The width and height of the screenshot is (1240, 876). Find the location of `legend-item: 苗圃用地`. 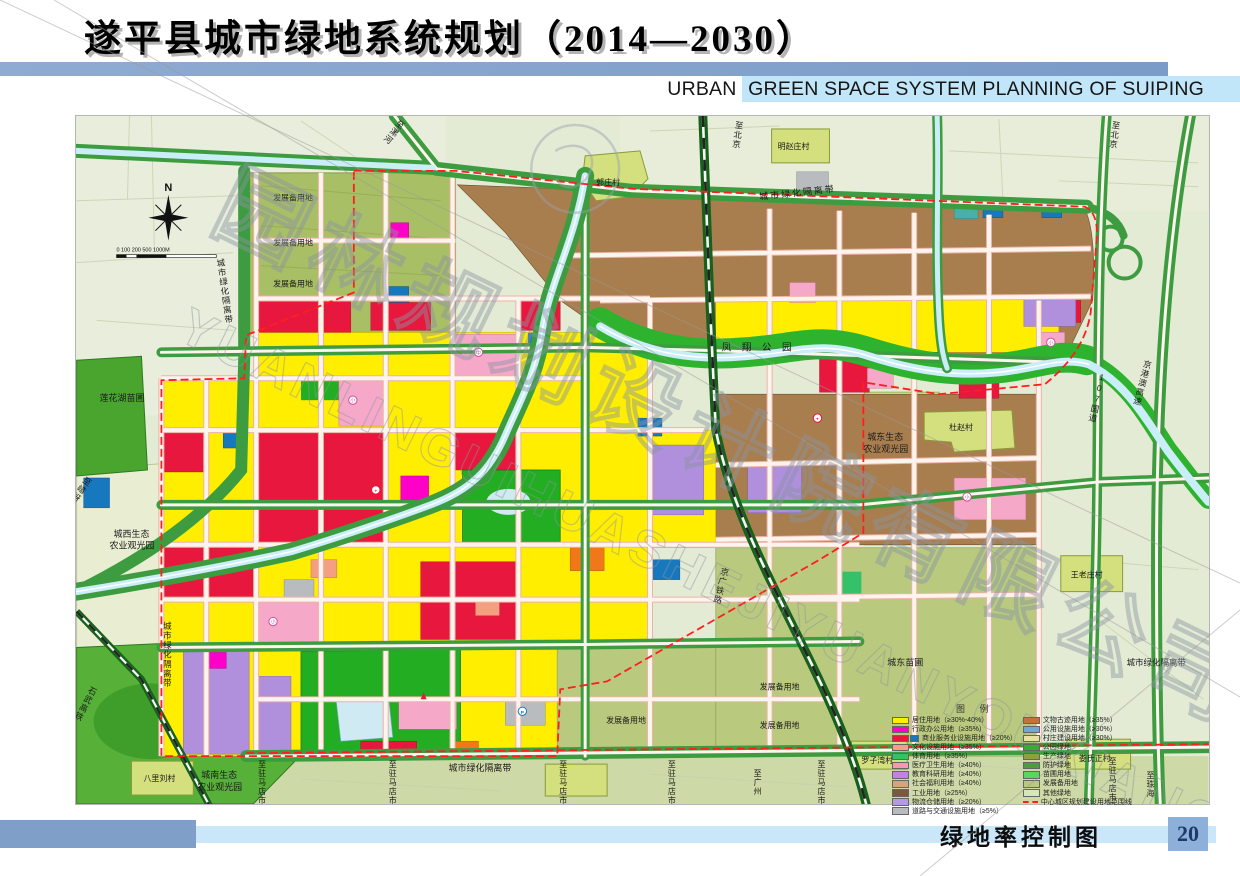

legend-item: 苗圃用地 is located at coordinates (1077, 775).